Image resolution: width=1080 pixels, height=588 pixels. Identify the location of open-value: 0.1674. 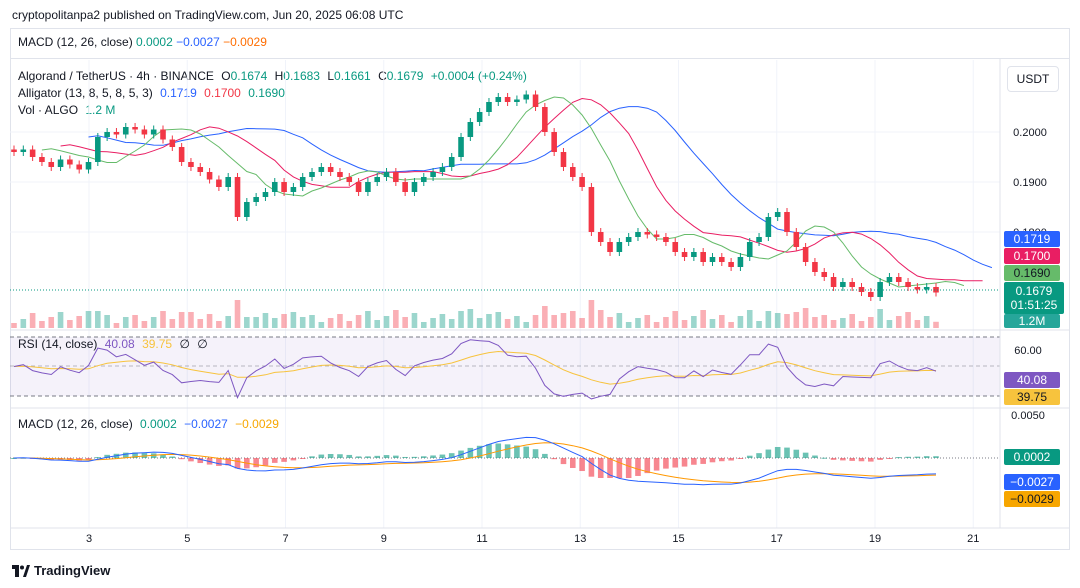
(249, 76).